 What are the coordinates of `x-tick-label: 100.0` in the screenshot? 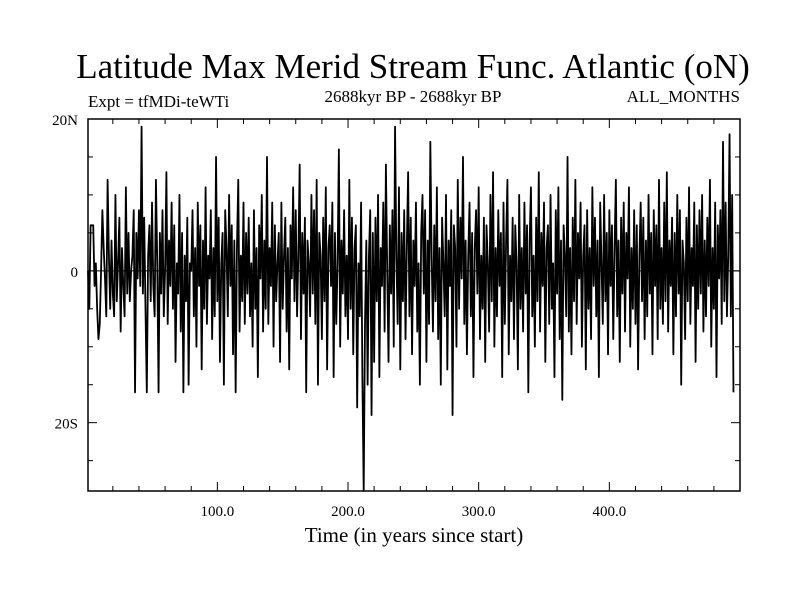 It's located at (217, 512).